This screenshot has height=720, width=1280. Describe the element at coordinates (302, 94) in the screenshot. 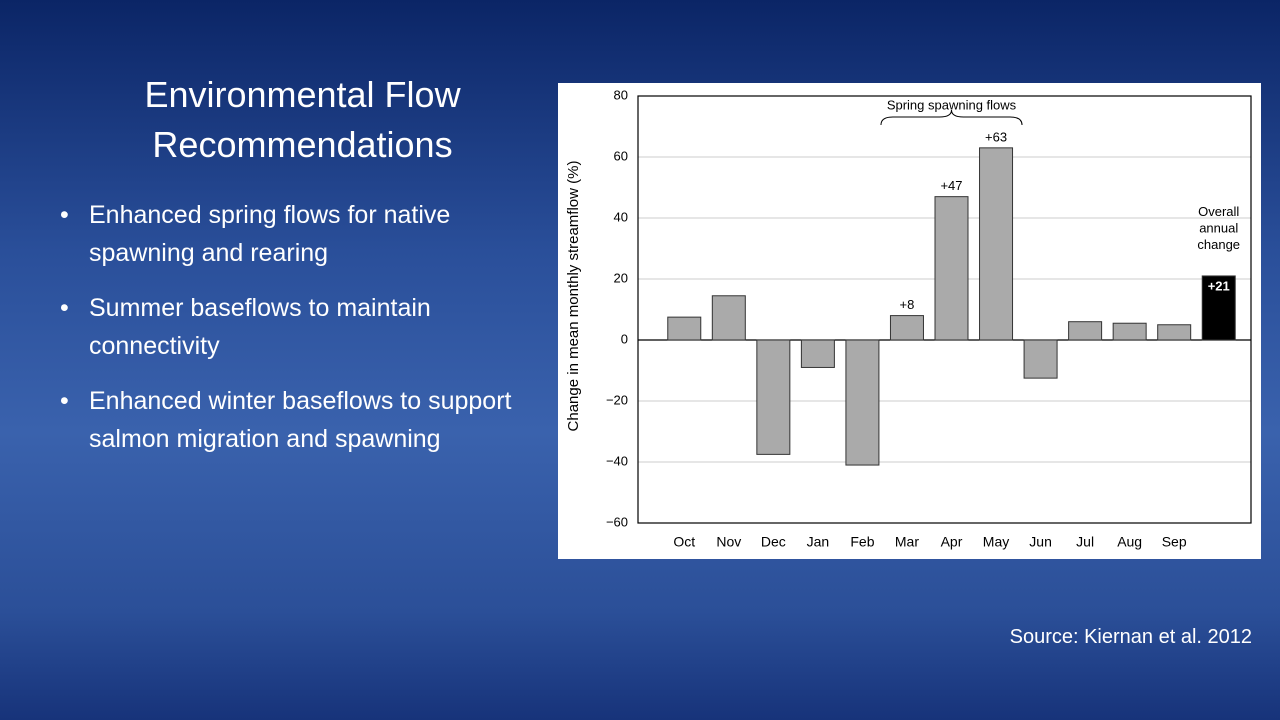

I see `title-line: Environmental Flow` at that location.